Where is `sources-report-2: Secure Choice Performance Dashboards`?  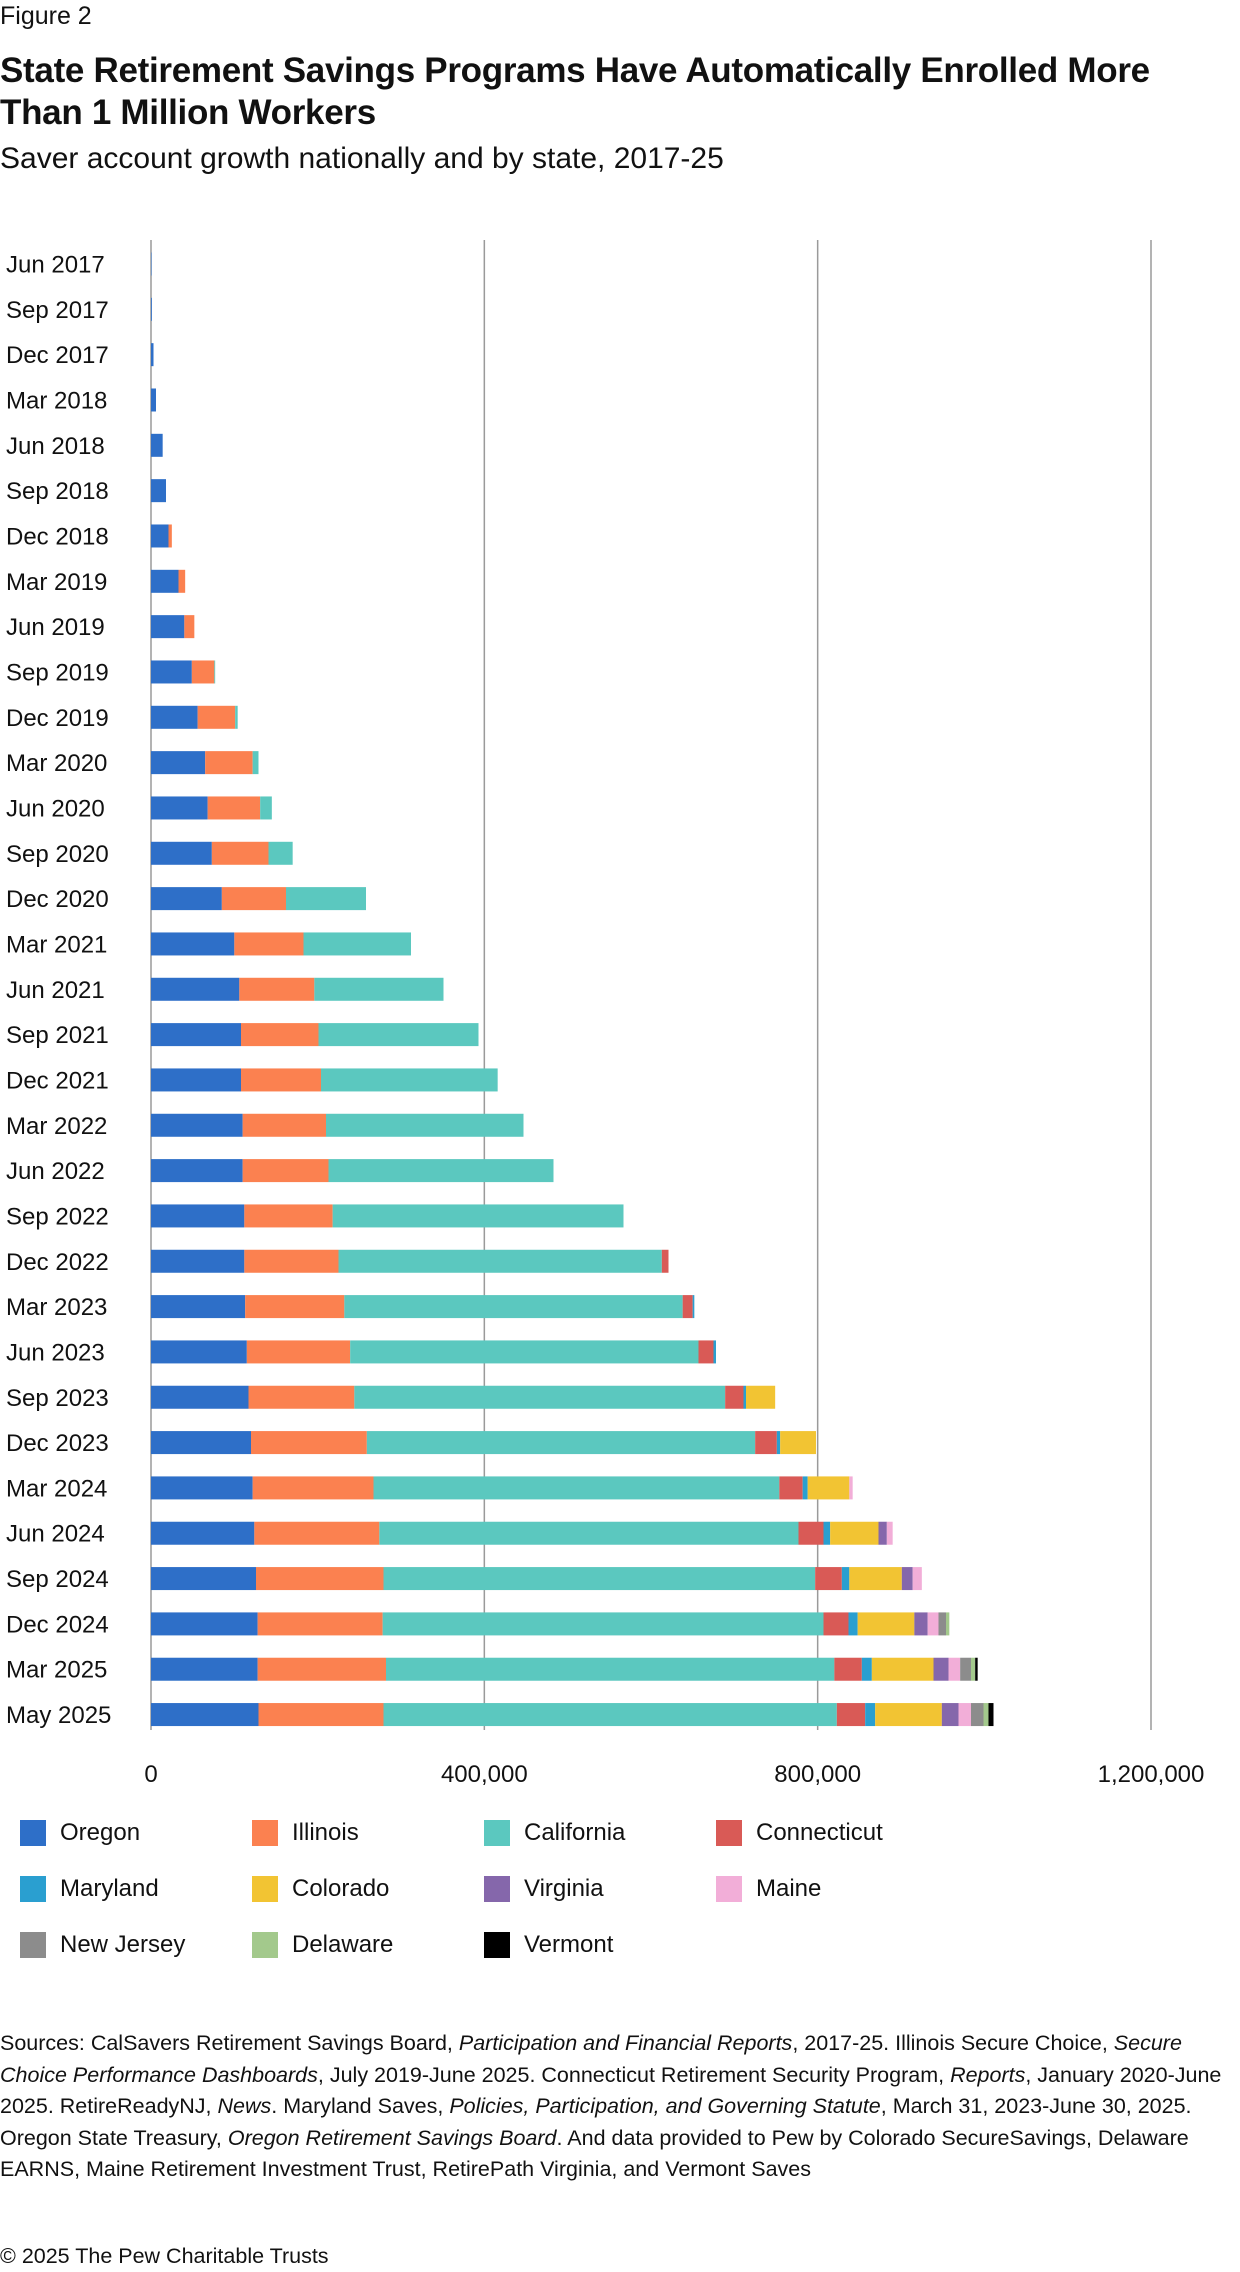
sources-report-2: Secure Choice Performance Dashboards is located at coordinates (591, 2059).